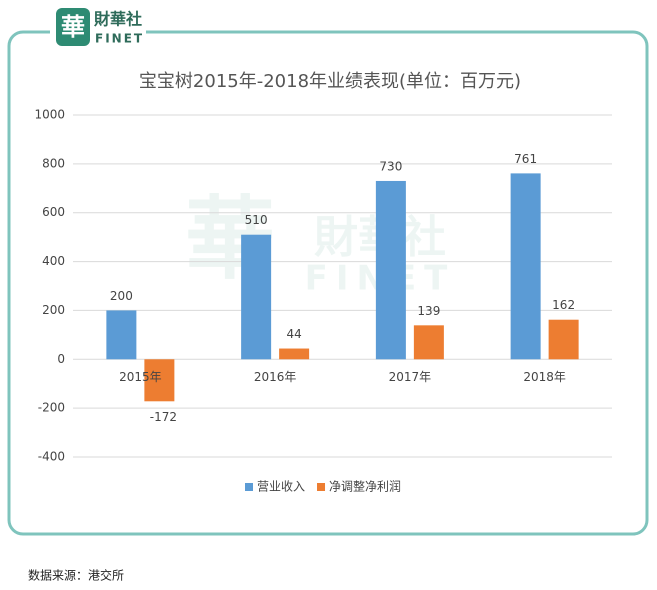  I want to click on y-tick-label: 1000, so click(49, 115).